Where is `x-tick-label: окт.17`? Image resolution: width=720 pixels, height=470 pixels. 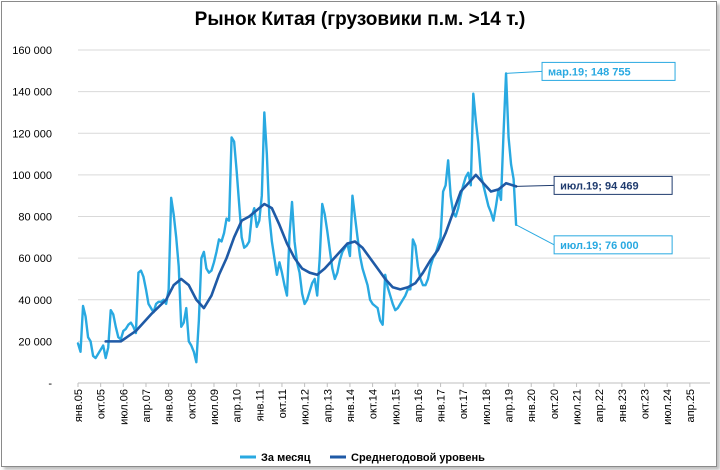 x-tick-label: окт.17 is located at coordinates (464, 404).